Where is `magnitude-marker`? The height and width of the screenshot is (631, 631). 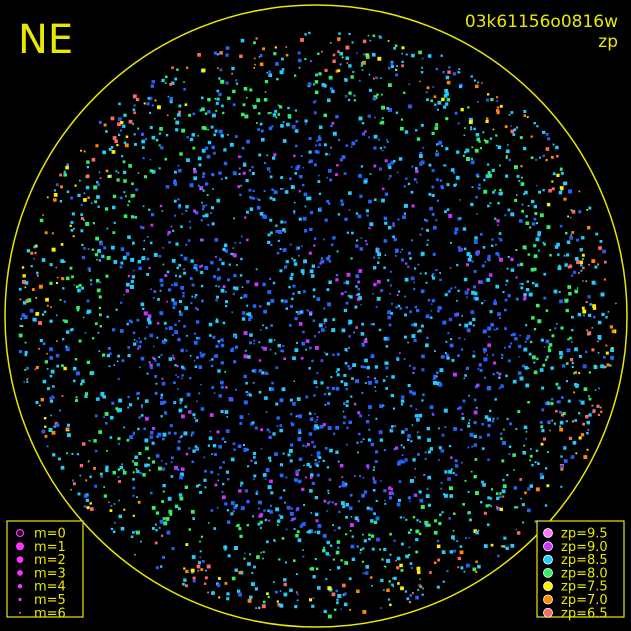
magnitude-marker is located at coordinates (20, 612).